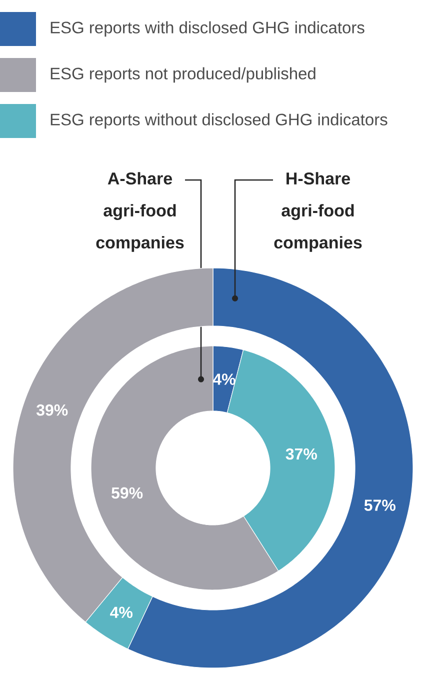 The width and height of the screenshot is (427, 677). Describe the element at coordinates (121, 612) in the screenshot. I see `data-label: 4%` at that location.